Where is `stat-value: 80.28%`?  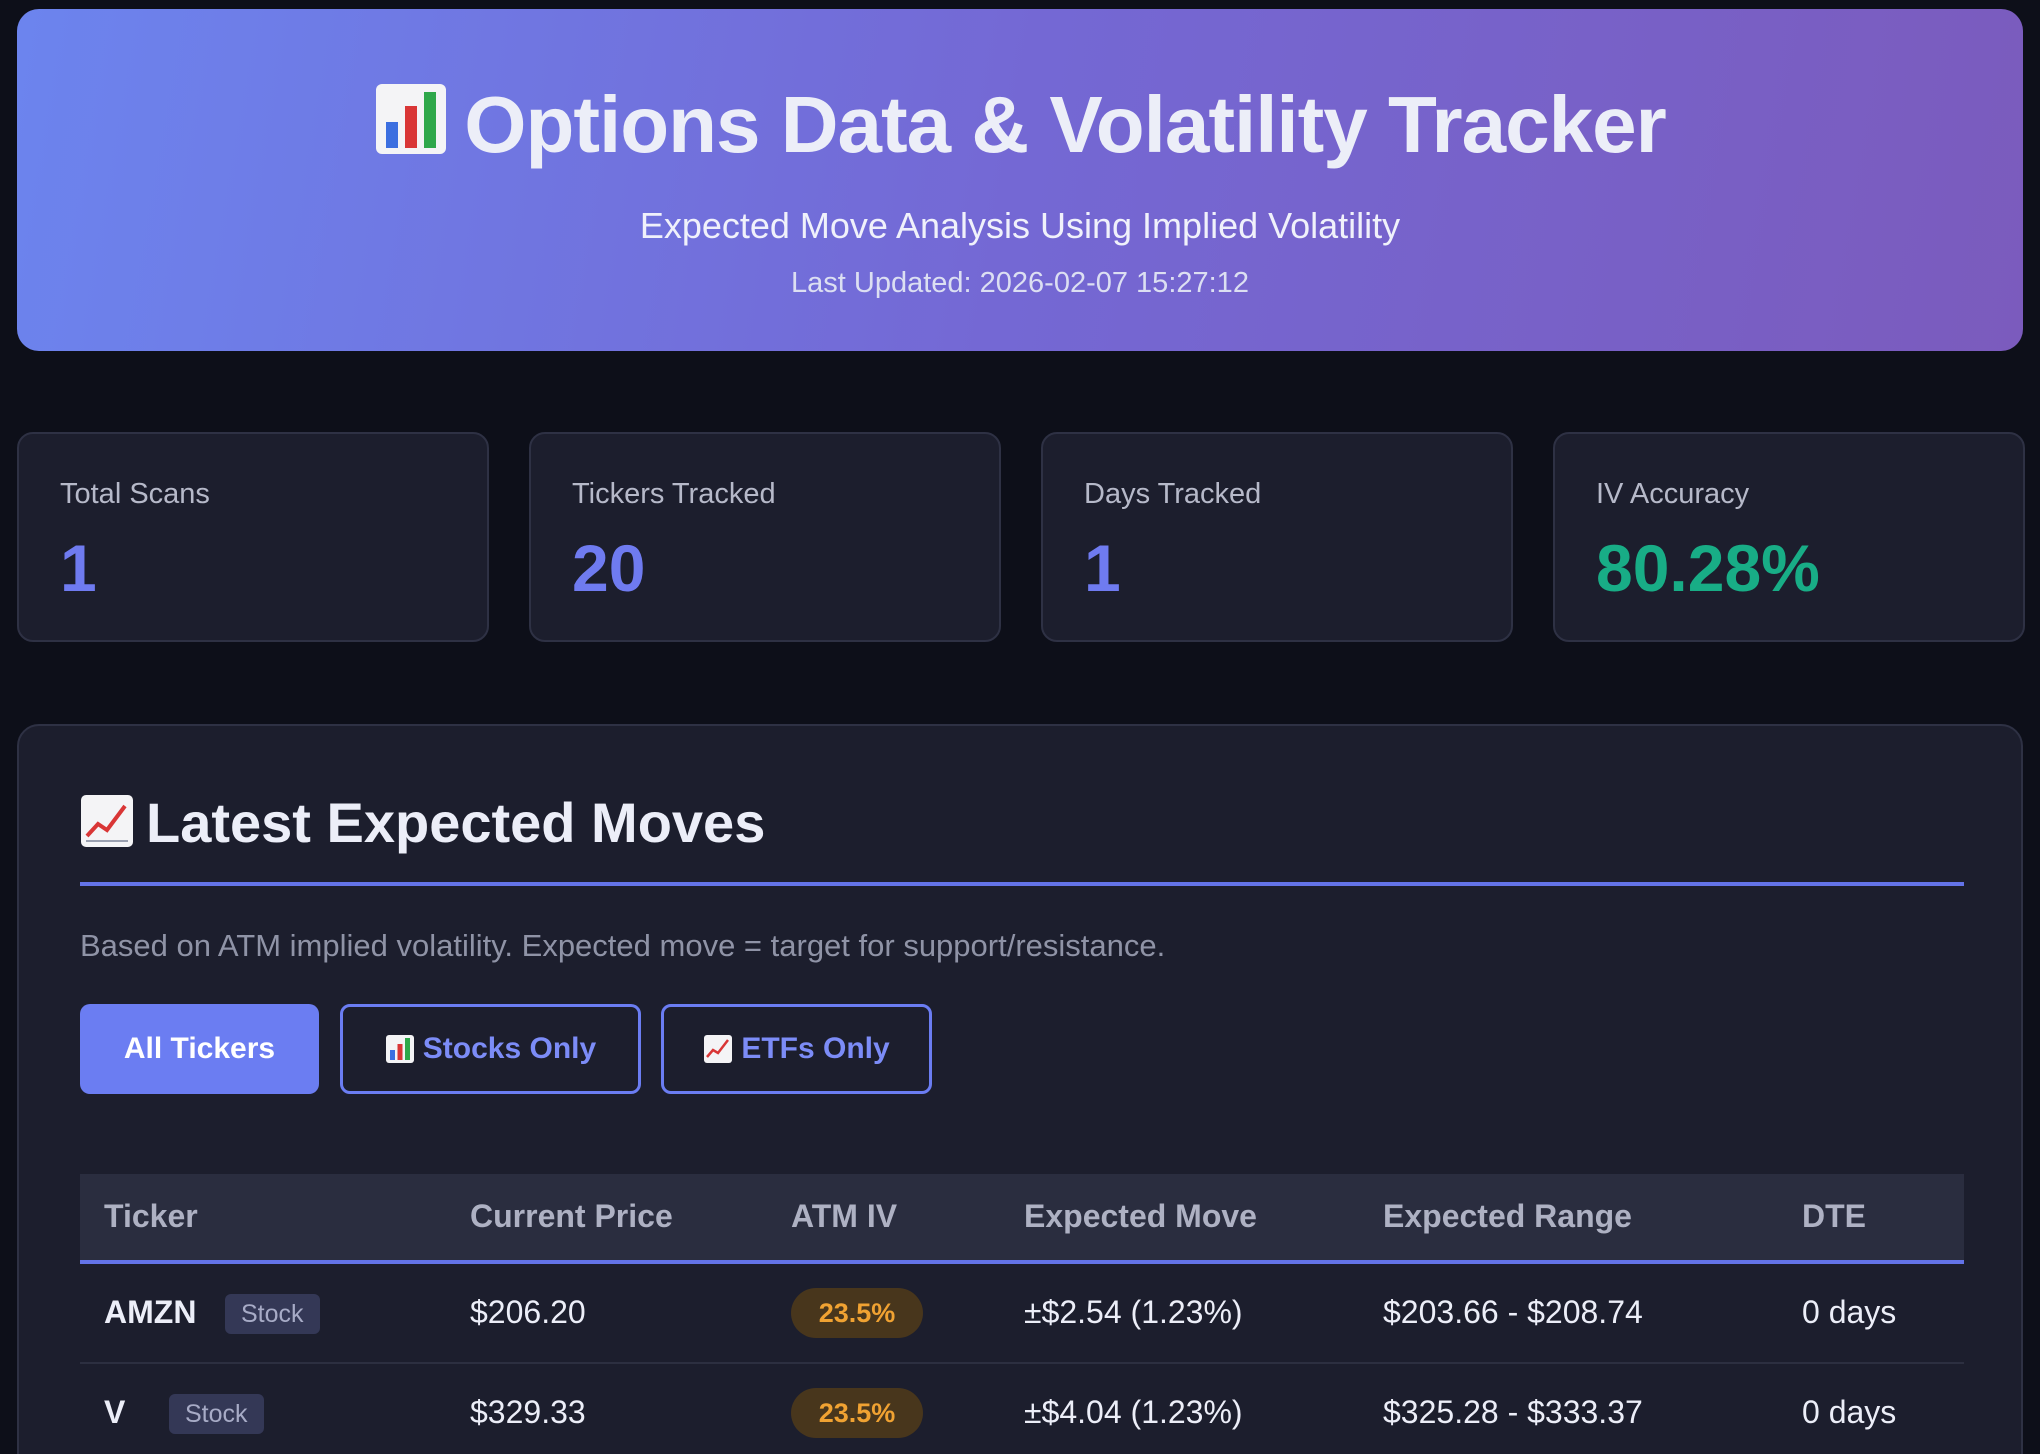 stat-value: 80.28% is located at coordinates (1708, 568).